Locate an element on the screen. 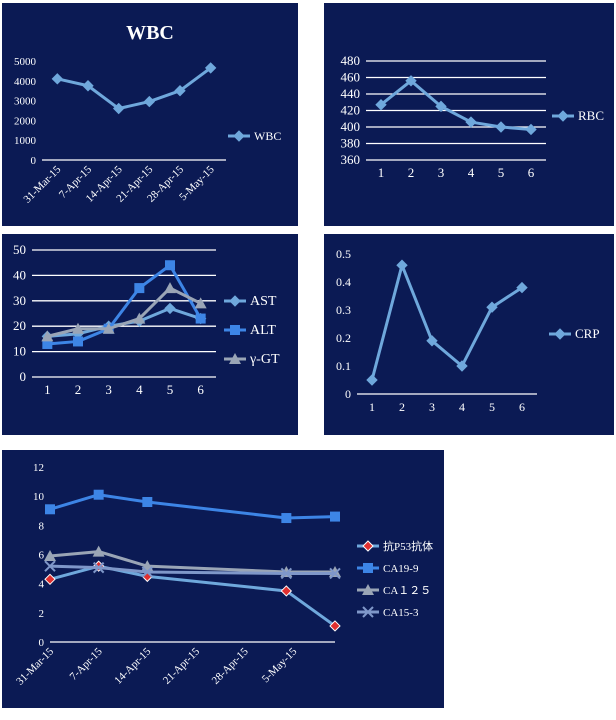 This screenshot has height=720, width=616. tumor-xtick-label-1: 7-Apr-15 is located at coordinates (87, 664).